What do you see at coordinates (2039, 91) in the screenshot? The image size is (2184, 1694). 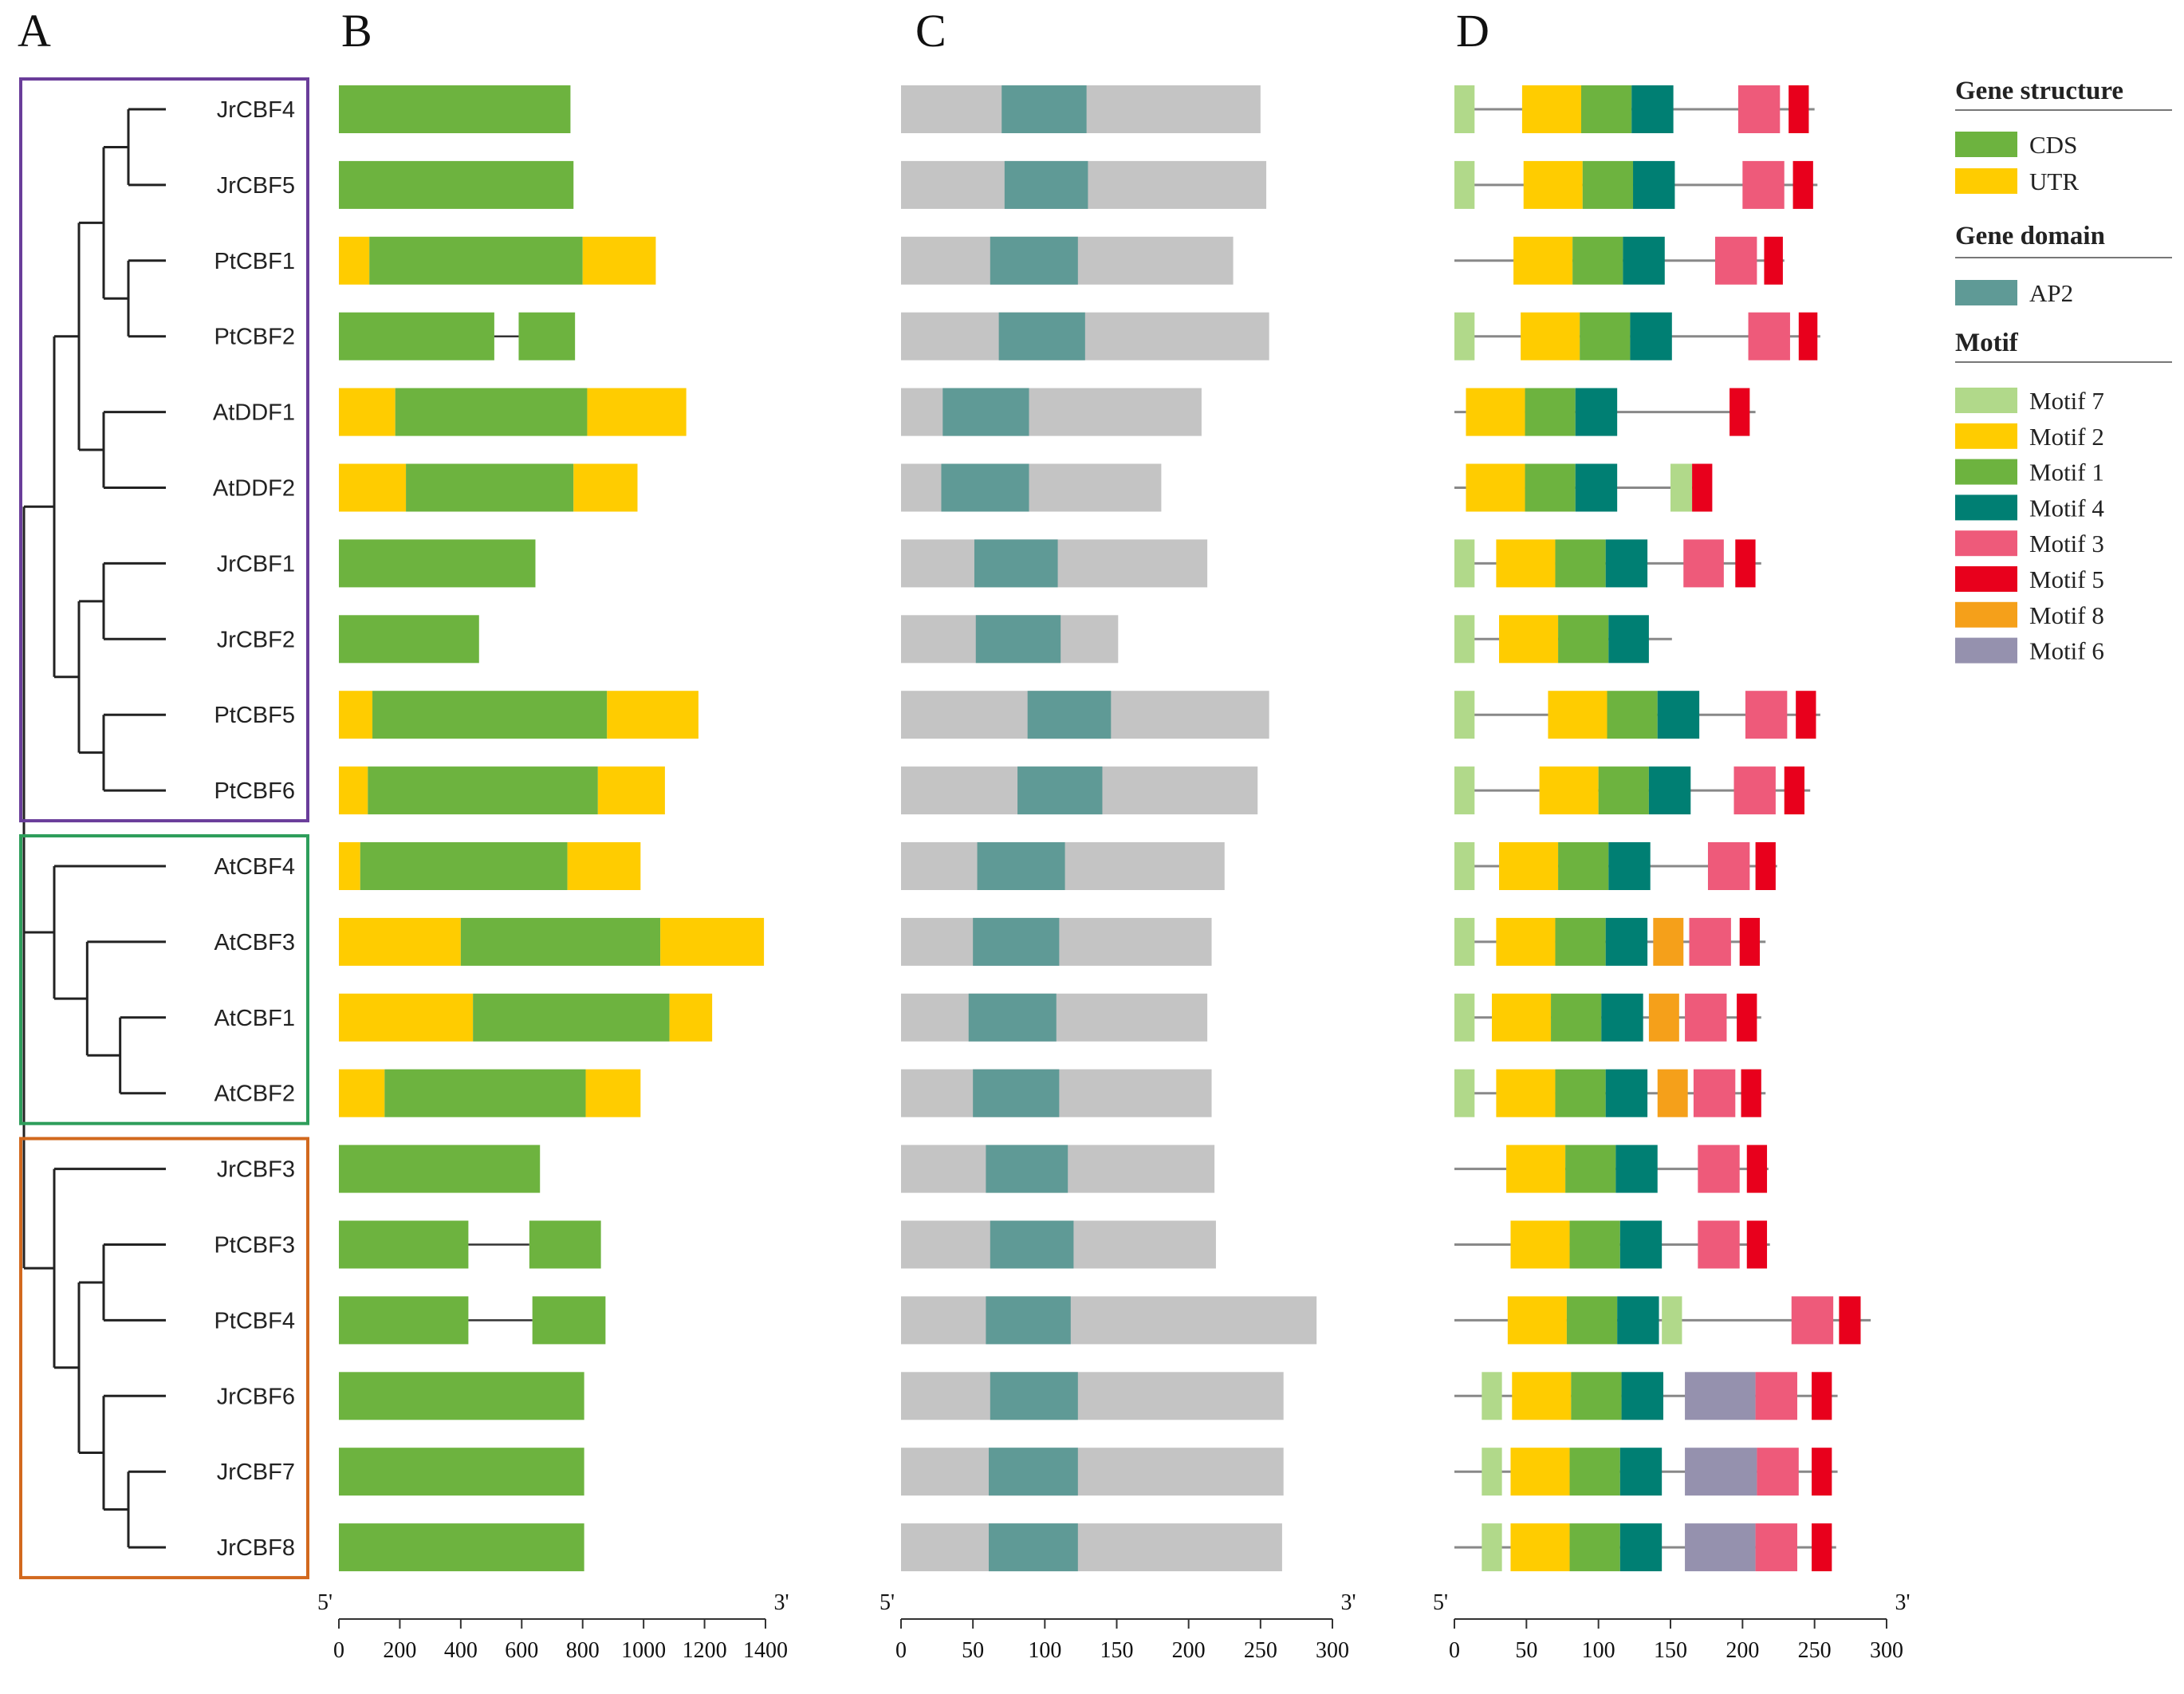 I see `legend-gene-structure-title: Gene structure` at bounding box center [2039, 91].